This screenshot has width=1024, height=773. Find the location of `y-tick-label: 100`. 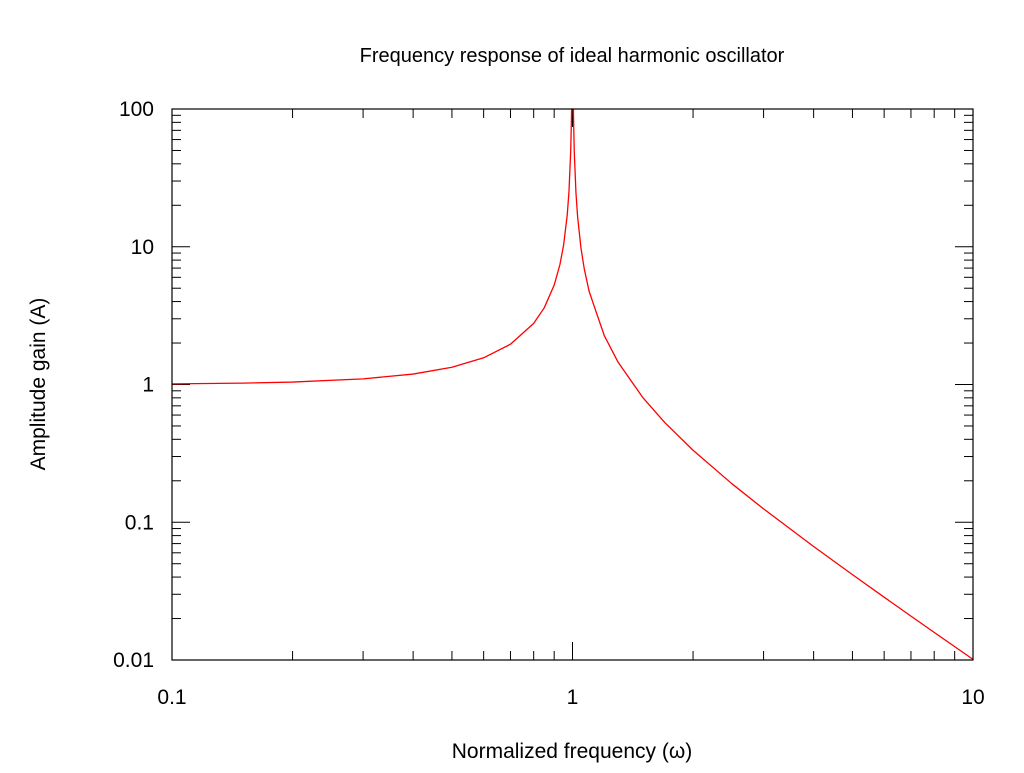

y-tick-label: 100 is located at coordinates (136, 109).